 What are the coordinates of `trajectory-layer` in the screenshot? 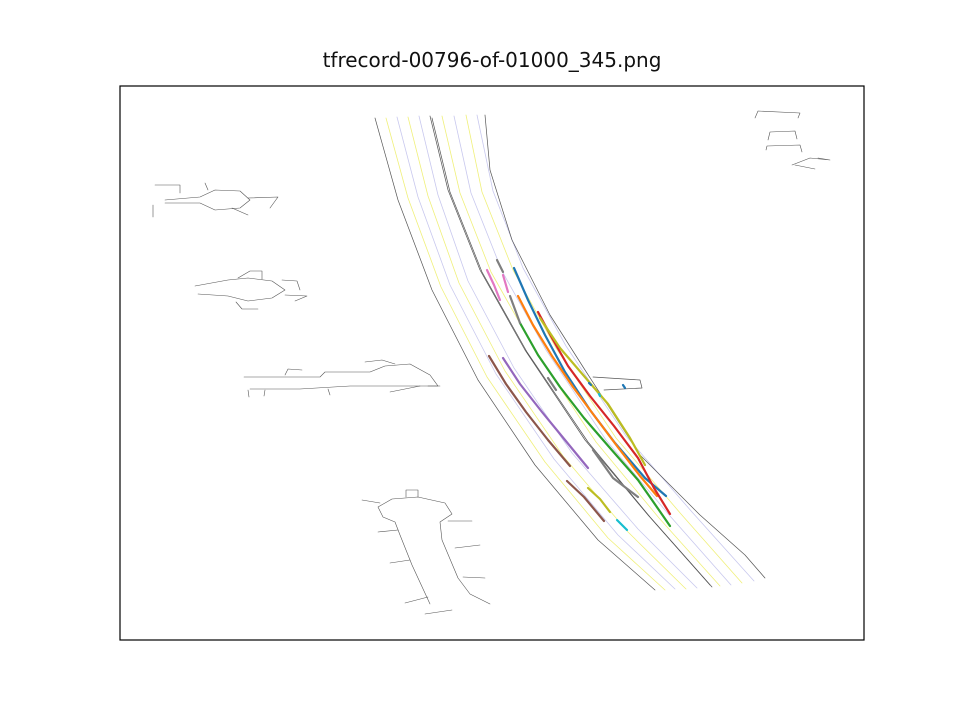 It's located at (578, 395).